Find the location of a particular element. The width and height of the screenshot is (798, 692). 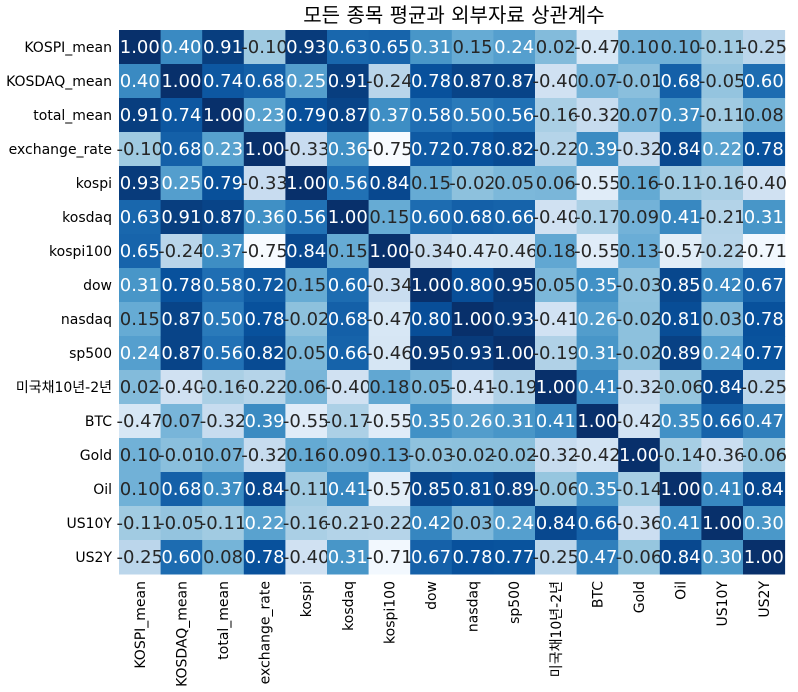

cell-value-label: -0.41 is located at coordinates (556, 319).